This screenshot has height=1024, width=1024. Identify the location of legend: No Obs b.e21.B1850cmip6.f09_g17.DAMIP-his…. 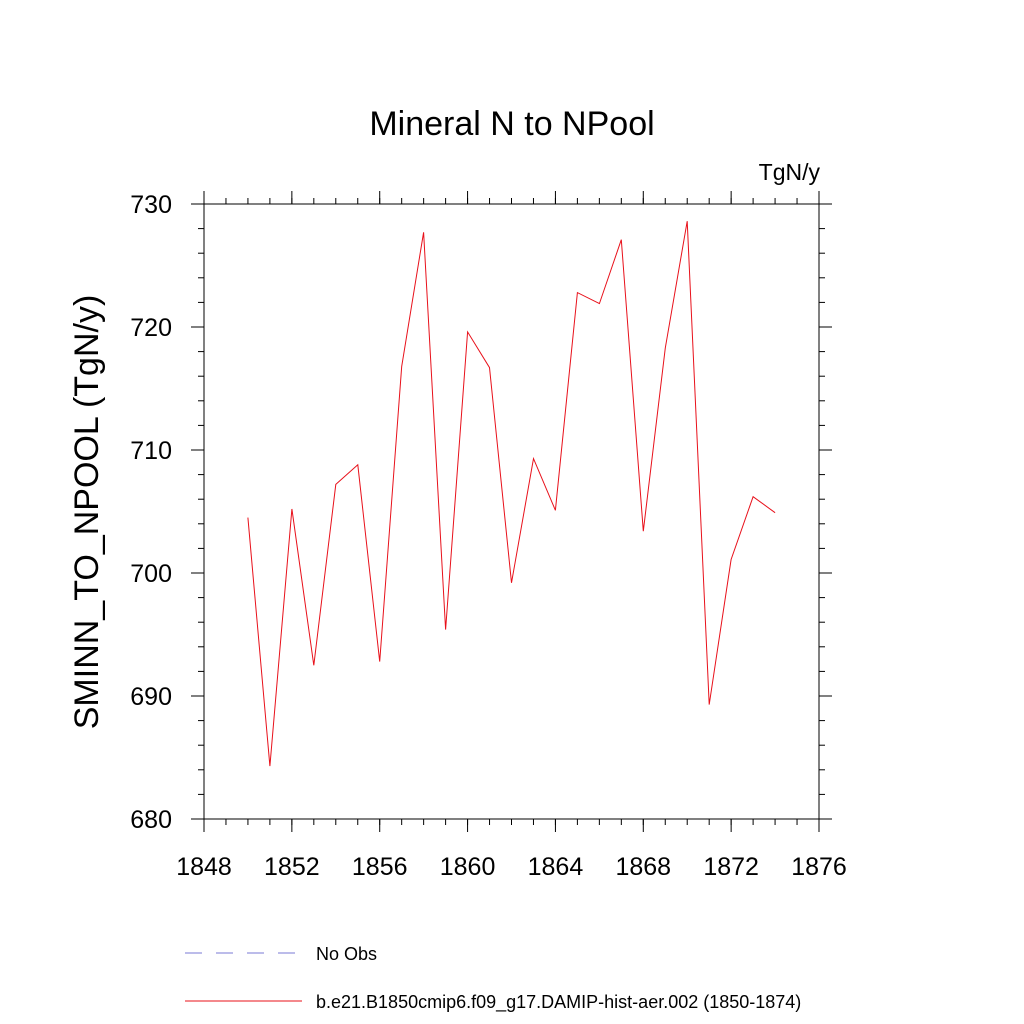
(493, 978).